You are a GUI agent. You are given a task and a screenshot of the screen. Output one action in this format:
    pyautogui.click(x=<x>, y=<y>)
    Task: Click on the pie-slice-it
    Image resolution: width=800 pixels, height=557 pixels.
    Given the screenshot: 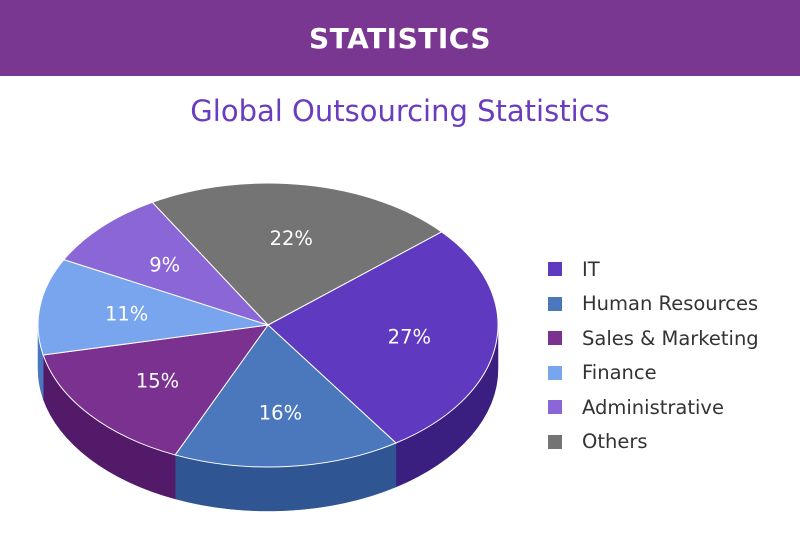 What is the action you would take?
    pyautogui.click(x=383, y=337)
    